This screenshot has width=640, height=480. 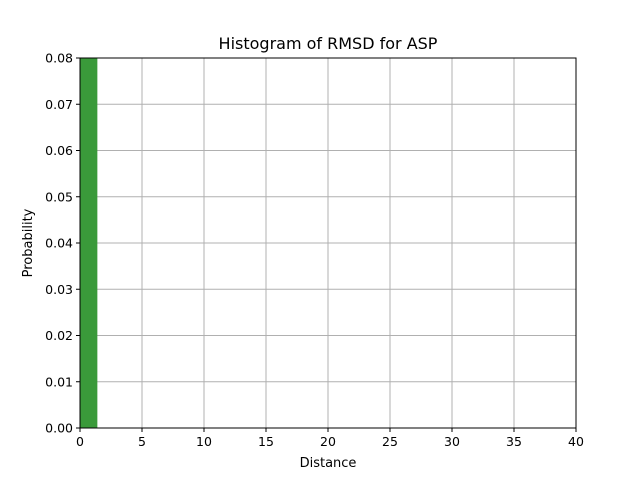 What do you see at coordinates (59, 335) in the screenshot?
I see `y-tick-label: 0.02` at bounding box center [59, 335].